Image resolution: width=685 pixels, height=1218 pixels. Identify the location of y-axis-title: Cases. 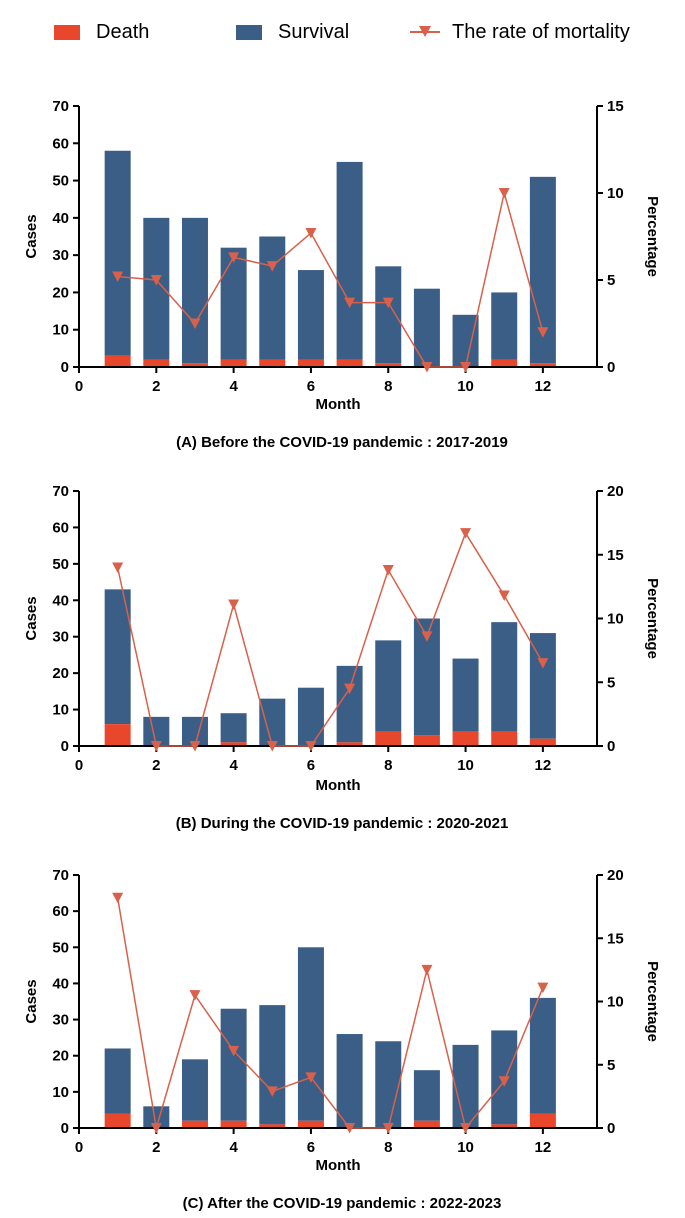
(31, 1001).